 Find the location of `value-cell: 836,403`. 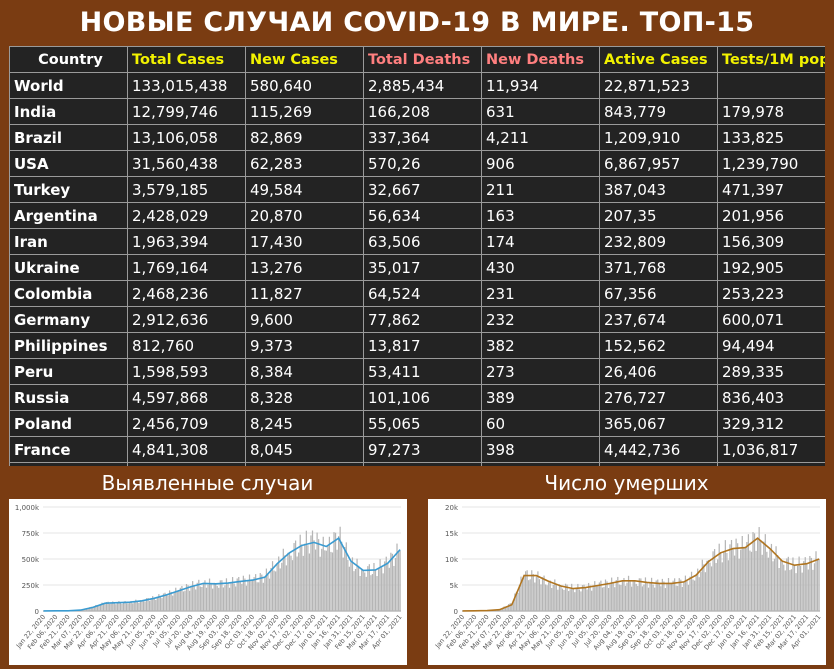

value-cell: 836,403 is located at coordinates (772, 398).